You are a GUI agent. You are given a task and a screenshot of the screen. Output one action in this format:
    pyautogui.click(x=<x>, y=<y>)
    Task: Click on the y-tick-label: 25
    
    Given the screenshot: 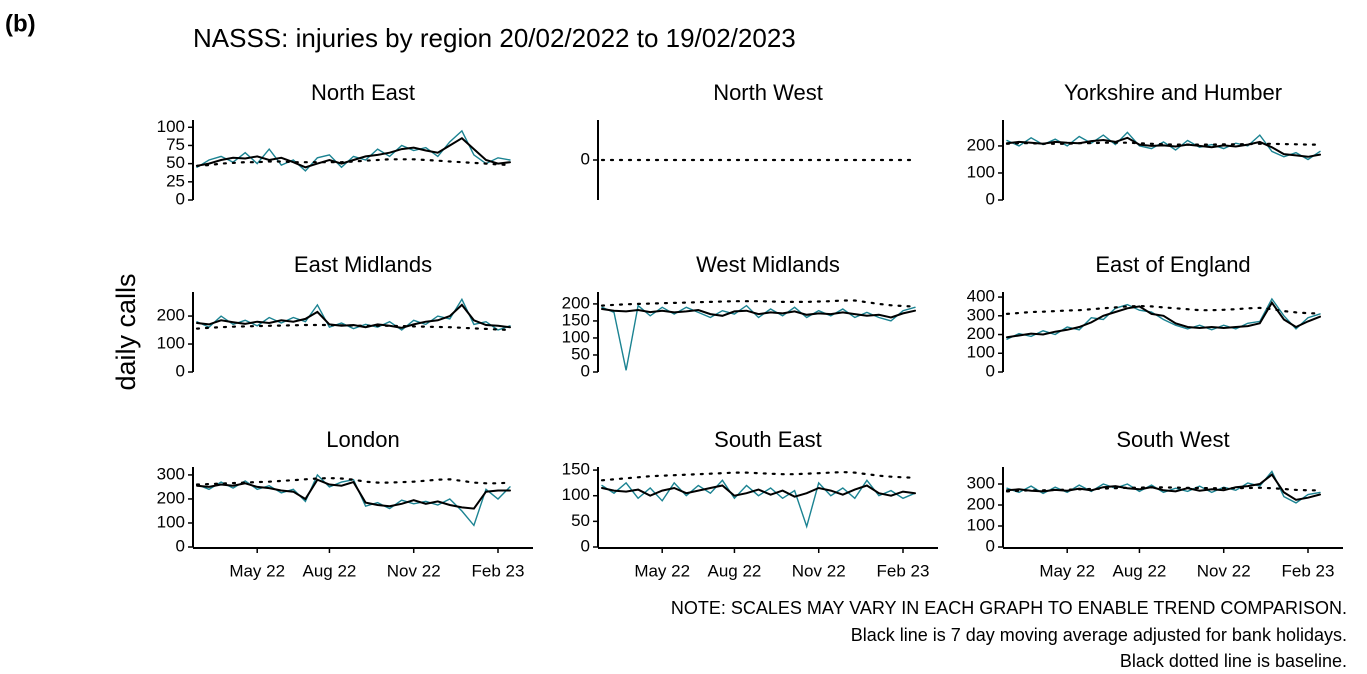 What is the action you would take?
    pyautogui.click(x=175, y=180)
    